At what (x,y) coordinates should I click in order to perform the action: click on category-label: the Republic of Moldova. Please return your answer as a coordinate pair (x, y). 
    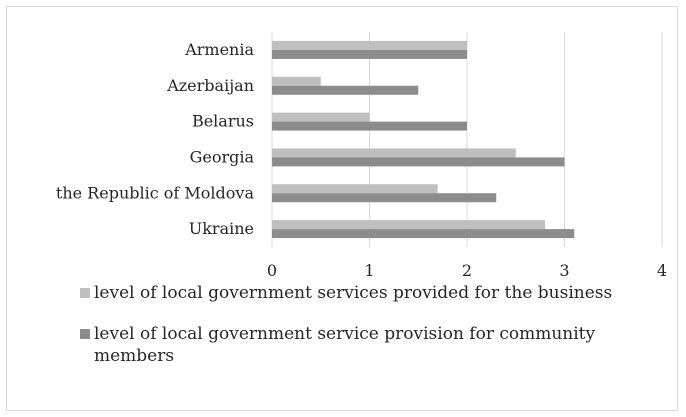
    Looking at the image, I should click on (155, 192).